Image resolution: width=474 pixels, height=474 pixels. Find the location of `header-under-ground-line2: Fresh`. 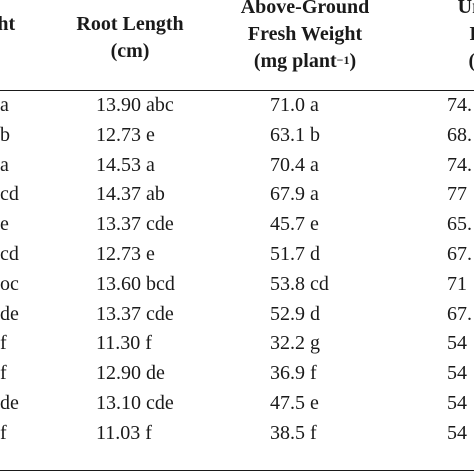

header-under-ground-line2: Fresh is located at coordinates (436, 34).